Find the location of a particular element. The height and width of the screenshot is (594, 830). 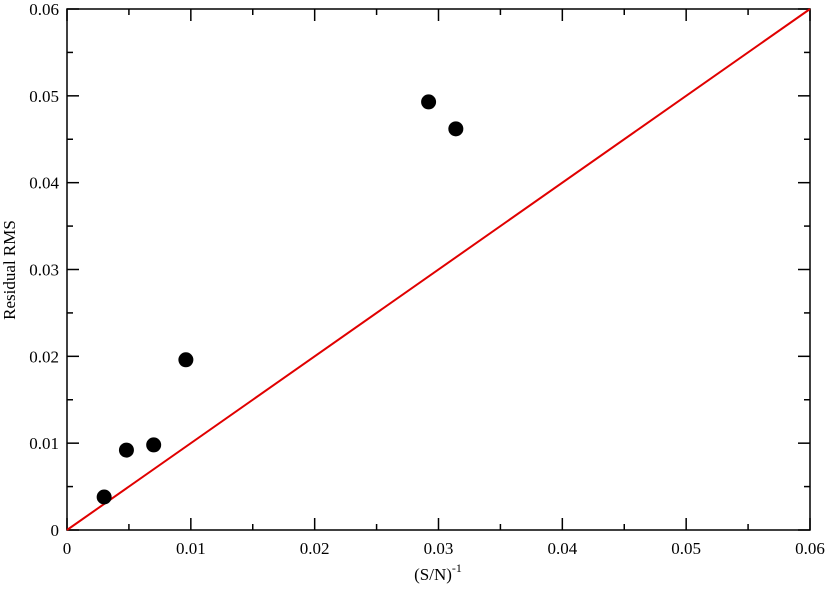

x-tick-label: 0.02 is located at coordinates (315, 548).